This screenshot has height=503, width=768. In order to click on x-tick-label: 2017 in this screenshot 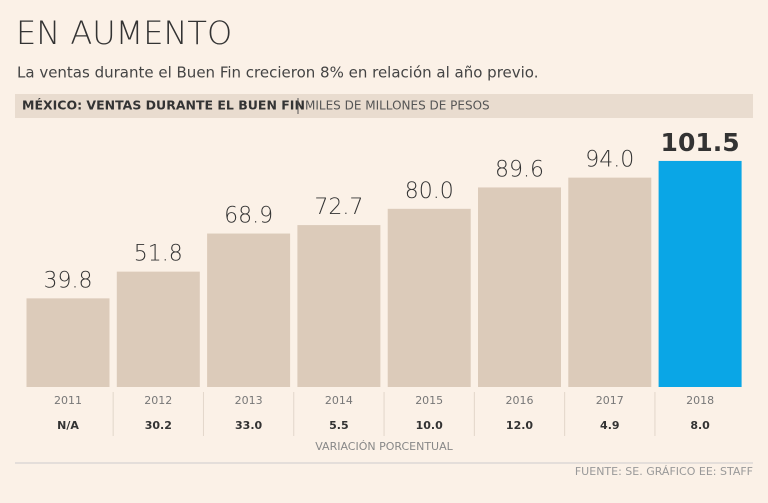, I will do `click(610, 400)`.